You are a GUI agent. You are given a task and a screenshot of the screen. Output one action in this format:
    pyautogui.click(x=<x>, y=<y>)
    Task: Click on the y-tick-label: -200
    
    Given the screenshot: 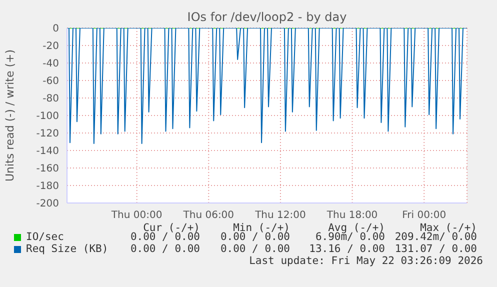 What is the action you would take?
    pyautogui.click(x=47, y=204)
    